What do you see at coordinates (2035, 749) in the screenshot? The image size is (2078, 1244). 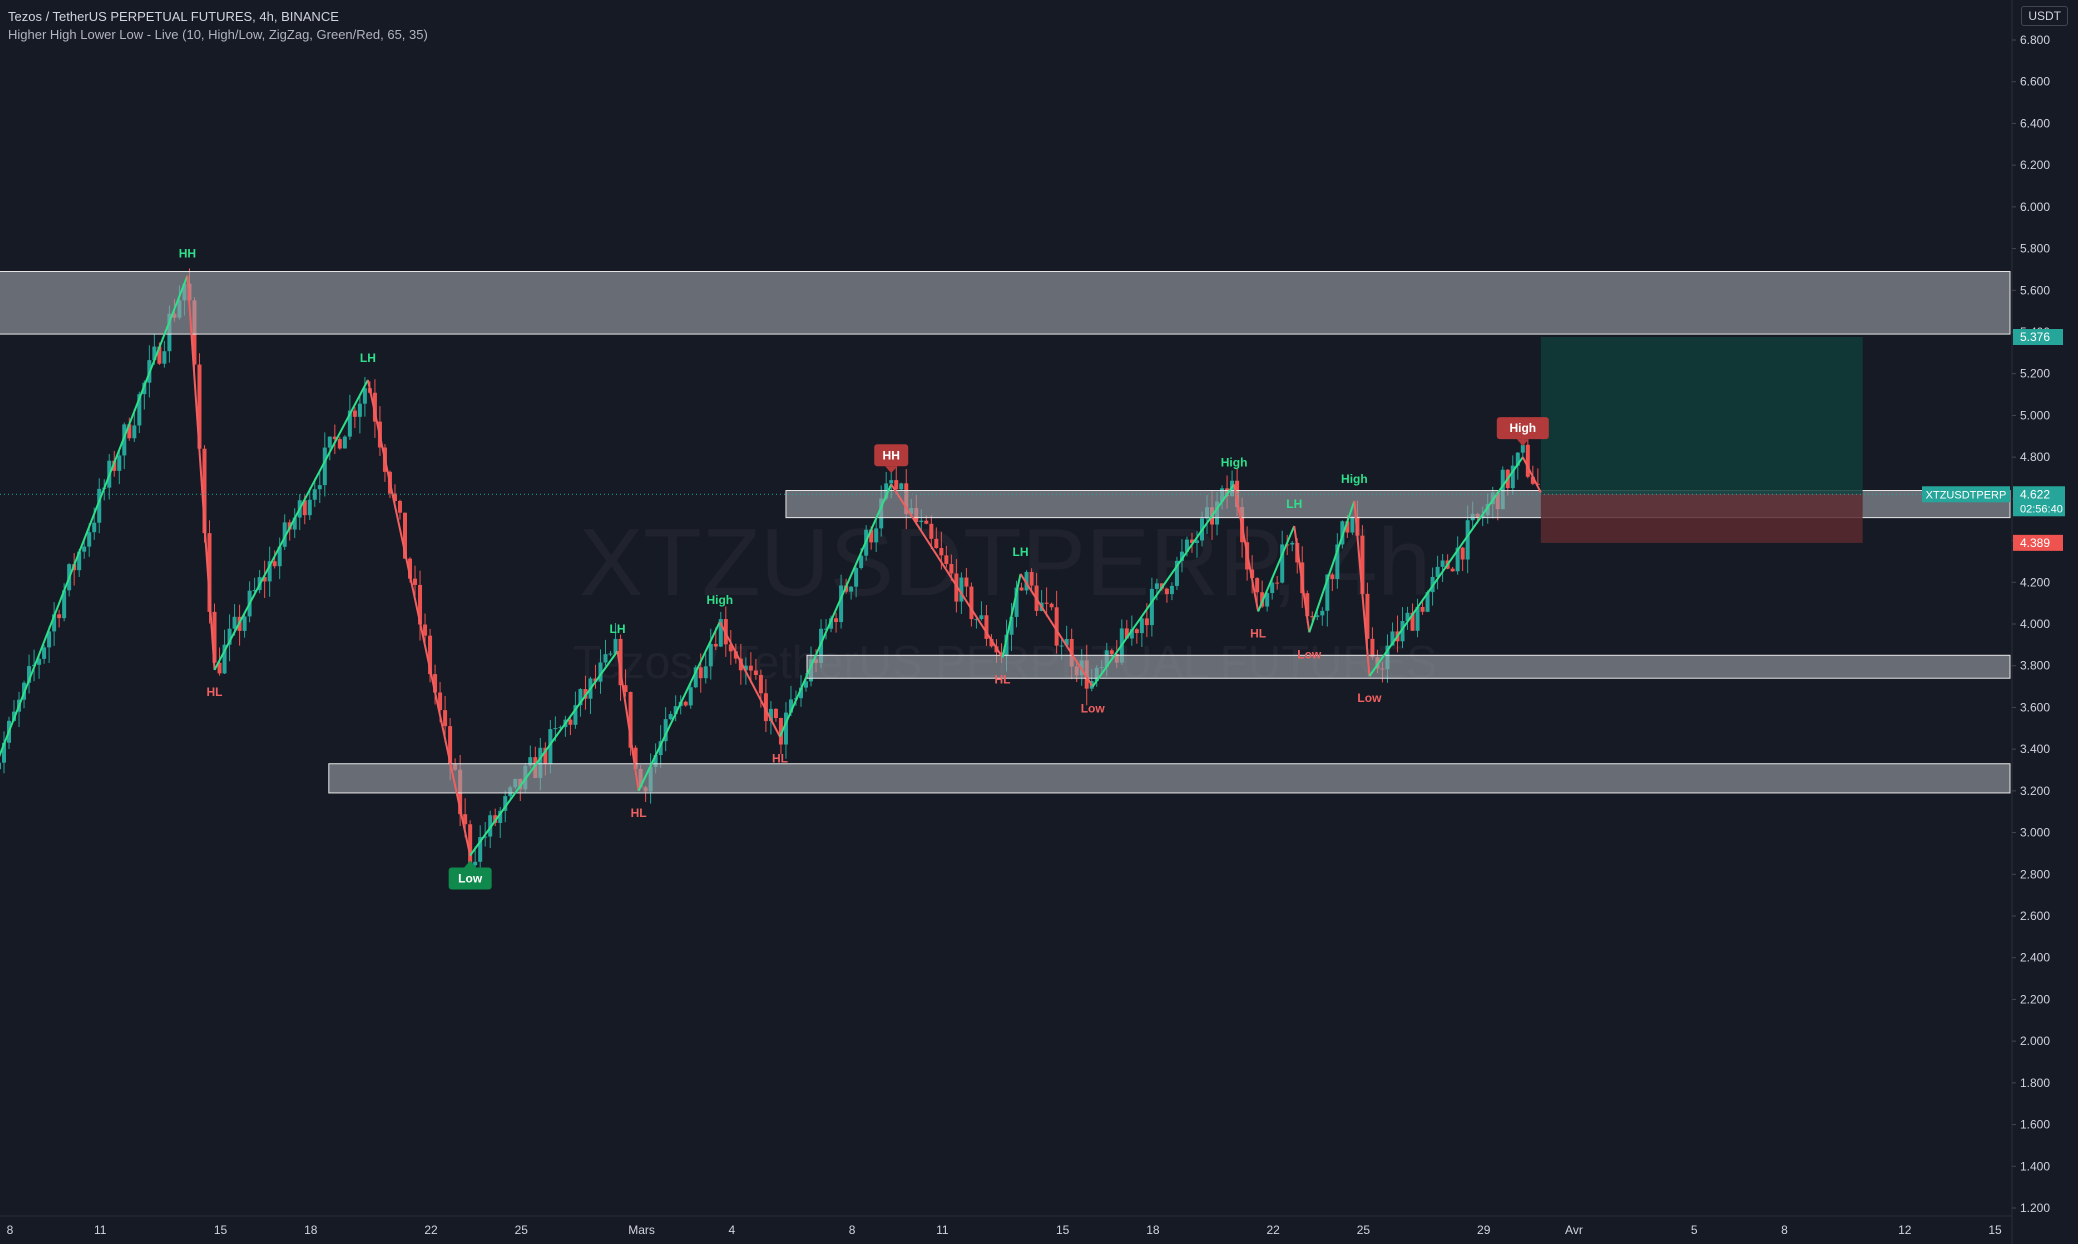 I see `y-tick-label: 3.400` at bounding box center [2035, 749].